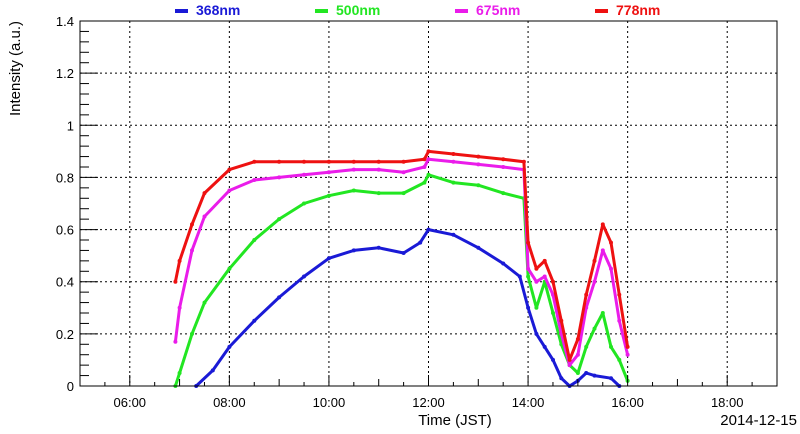  Describe the element at coordinates (329, 402) in the screenshot. I see `x-tick-label: 10:00` at that location.